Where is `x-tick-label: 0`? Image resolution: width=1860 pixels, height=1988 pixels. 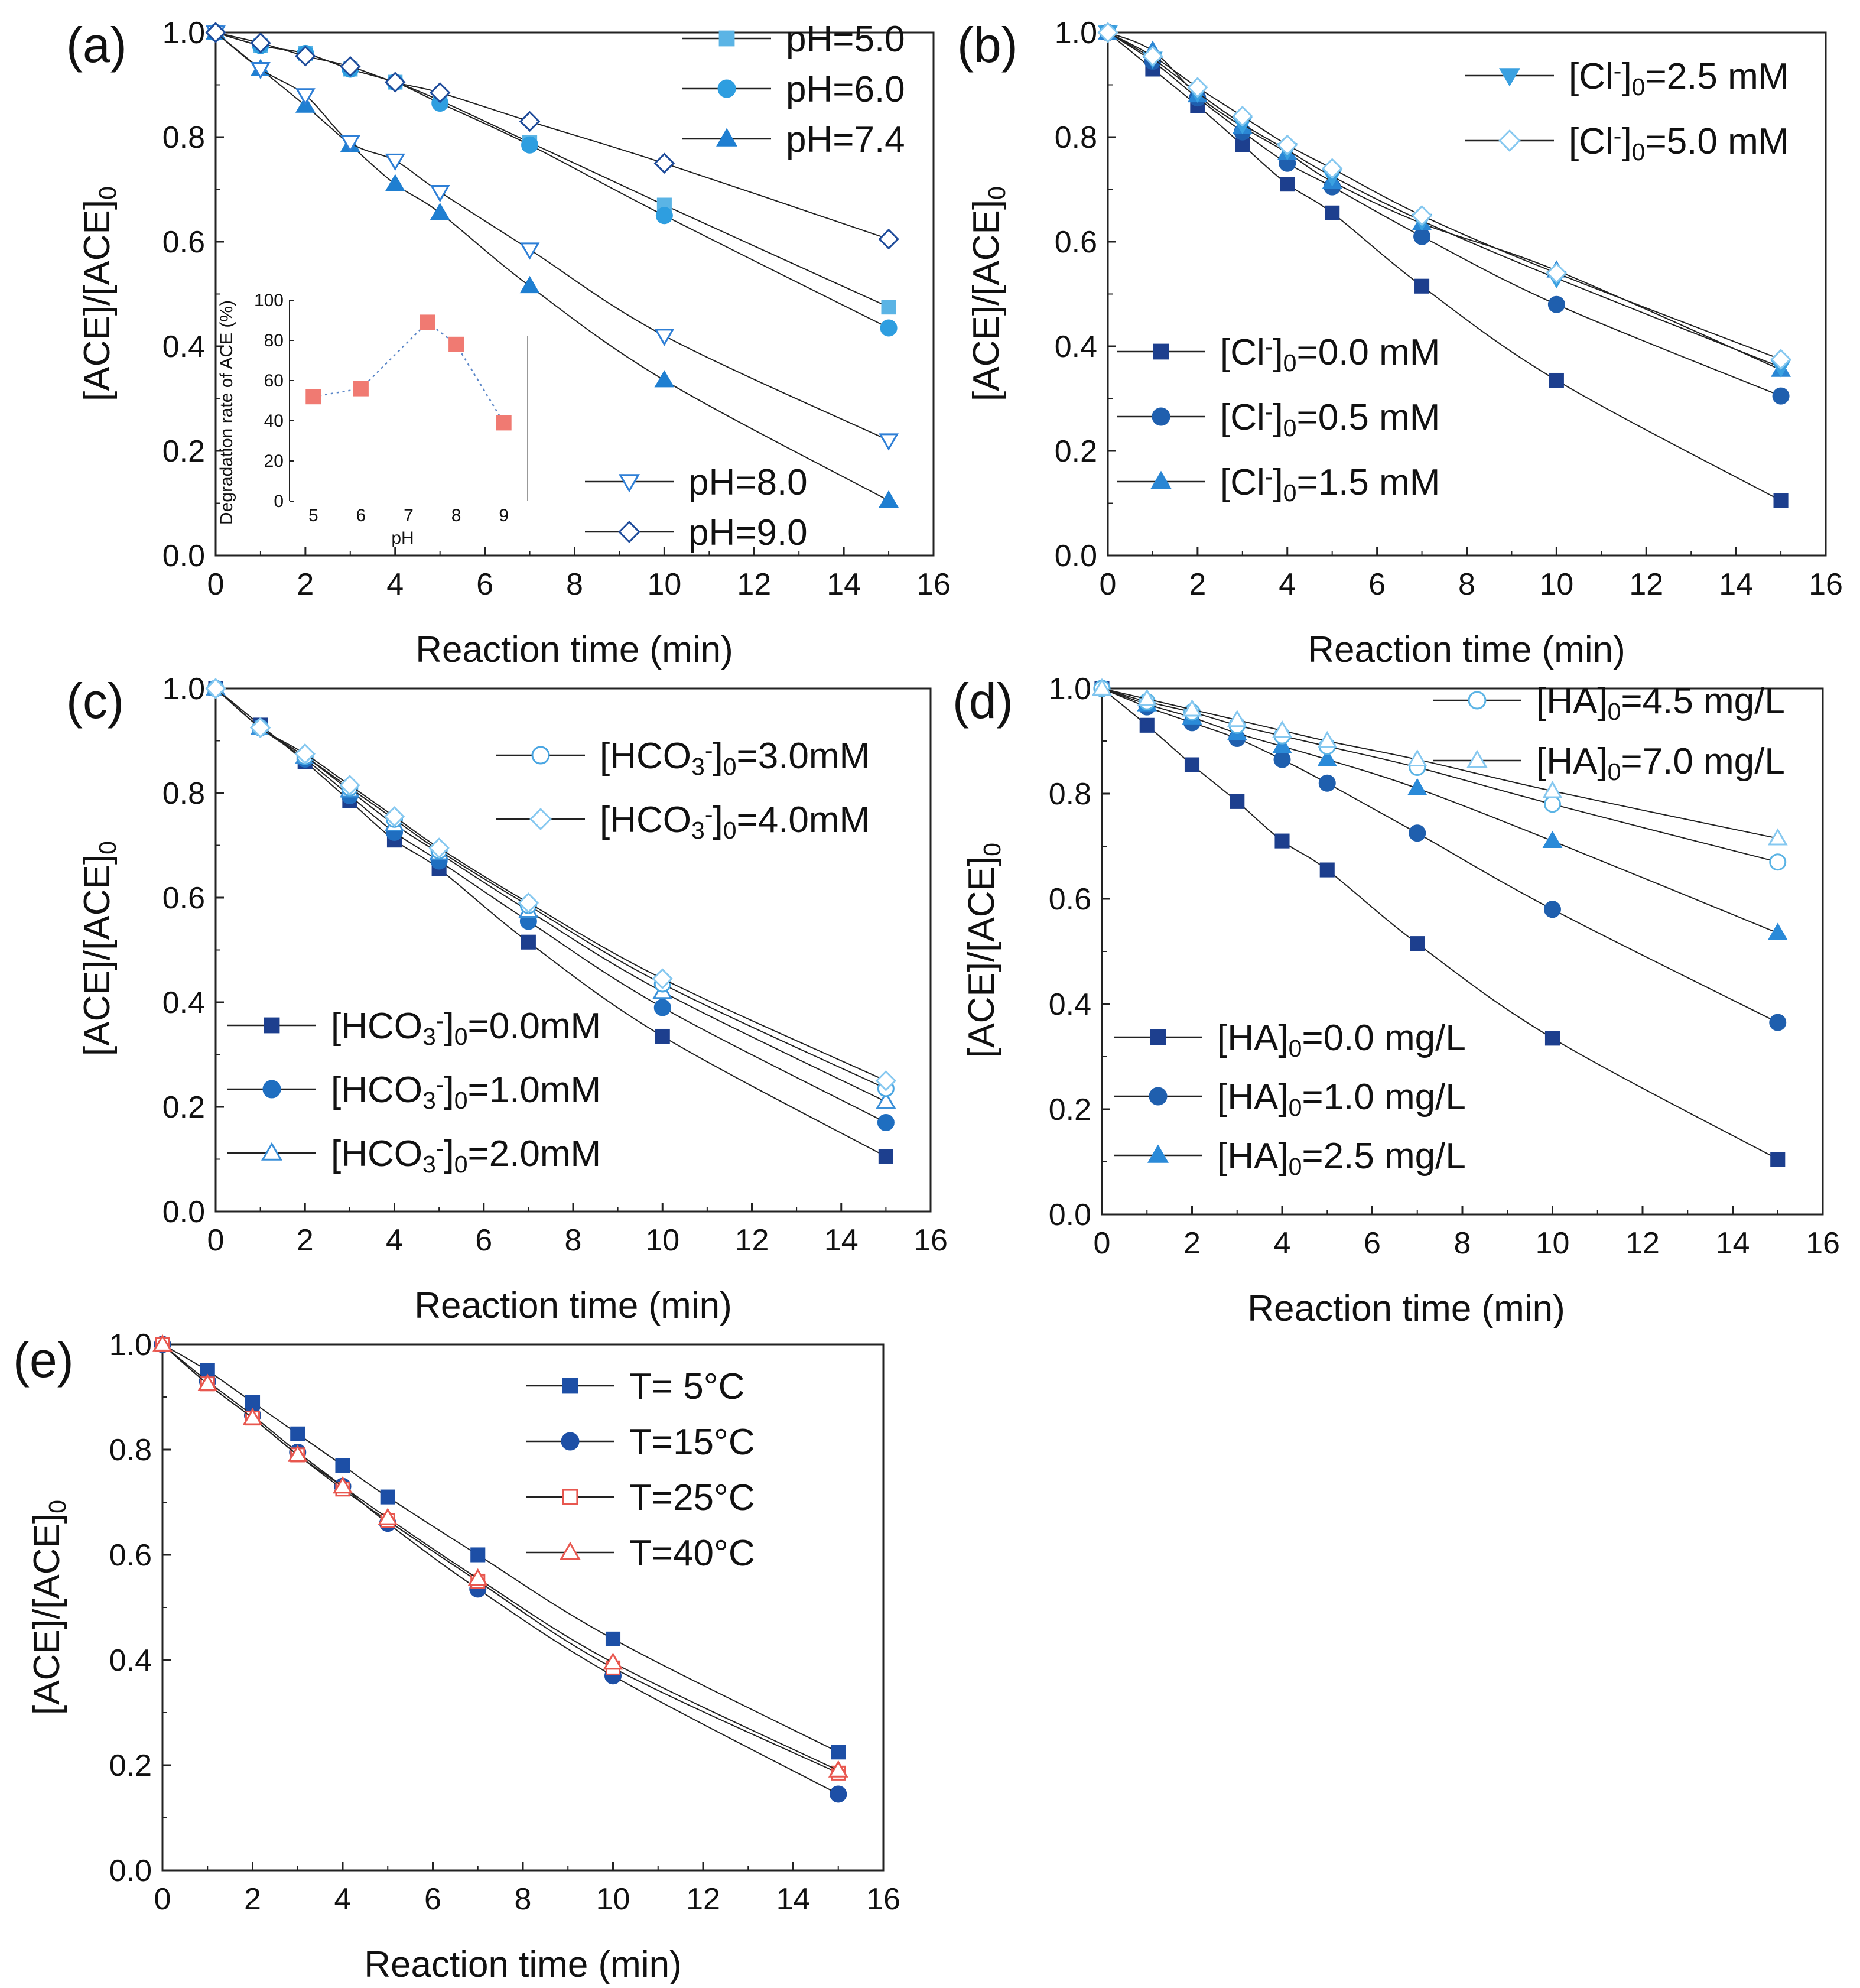
x-tick-label: 0 is located at coordinates (216, 584).